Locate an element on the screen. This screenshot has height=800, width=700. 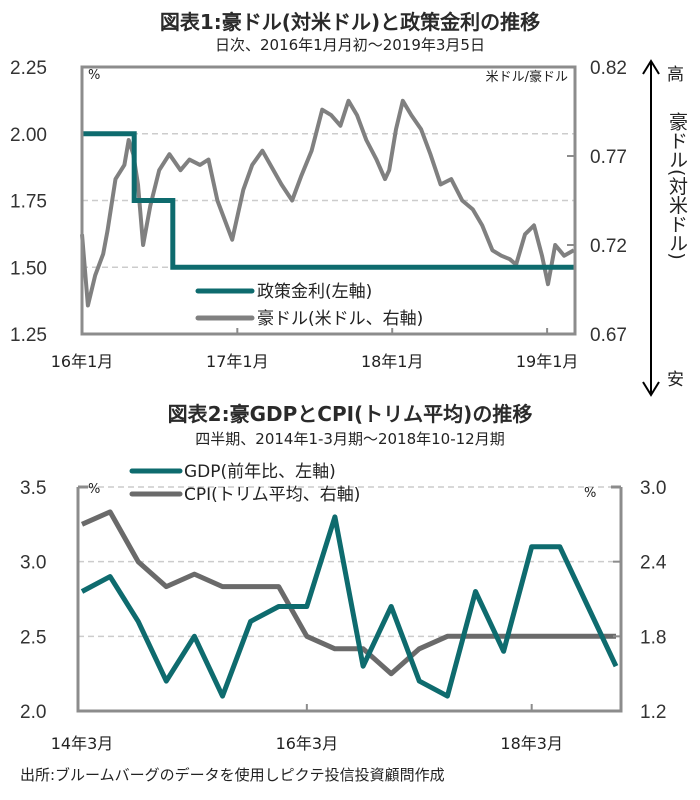
arrow-down-icon is located at coordinates (651, 389).